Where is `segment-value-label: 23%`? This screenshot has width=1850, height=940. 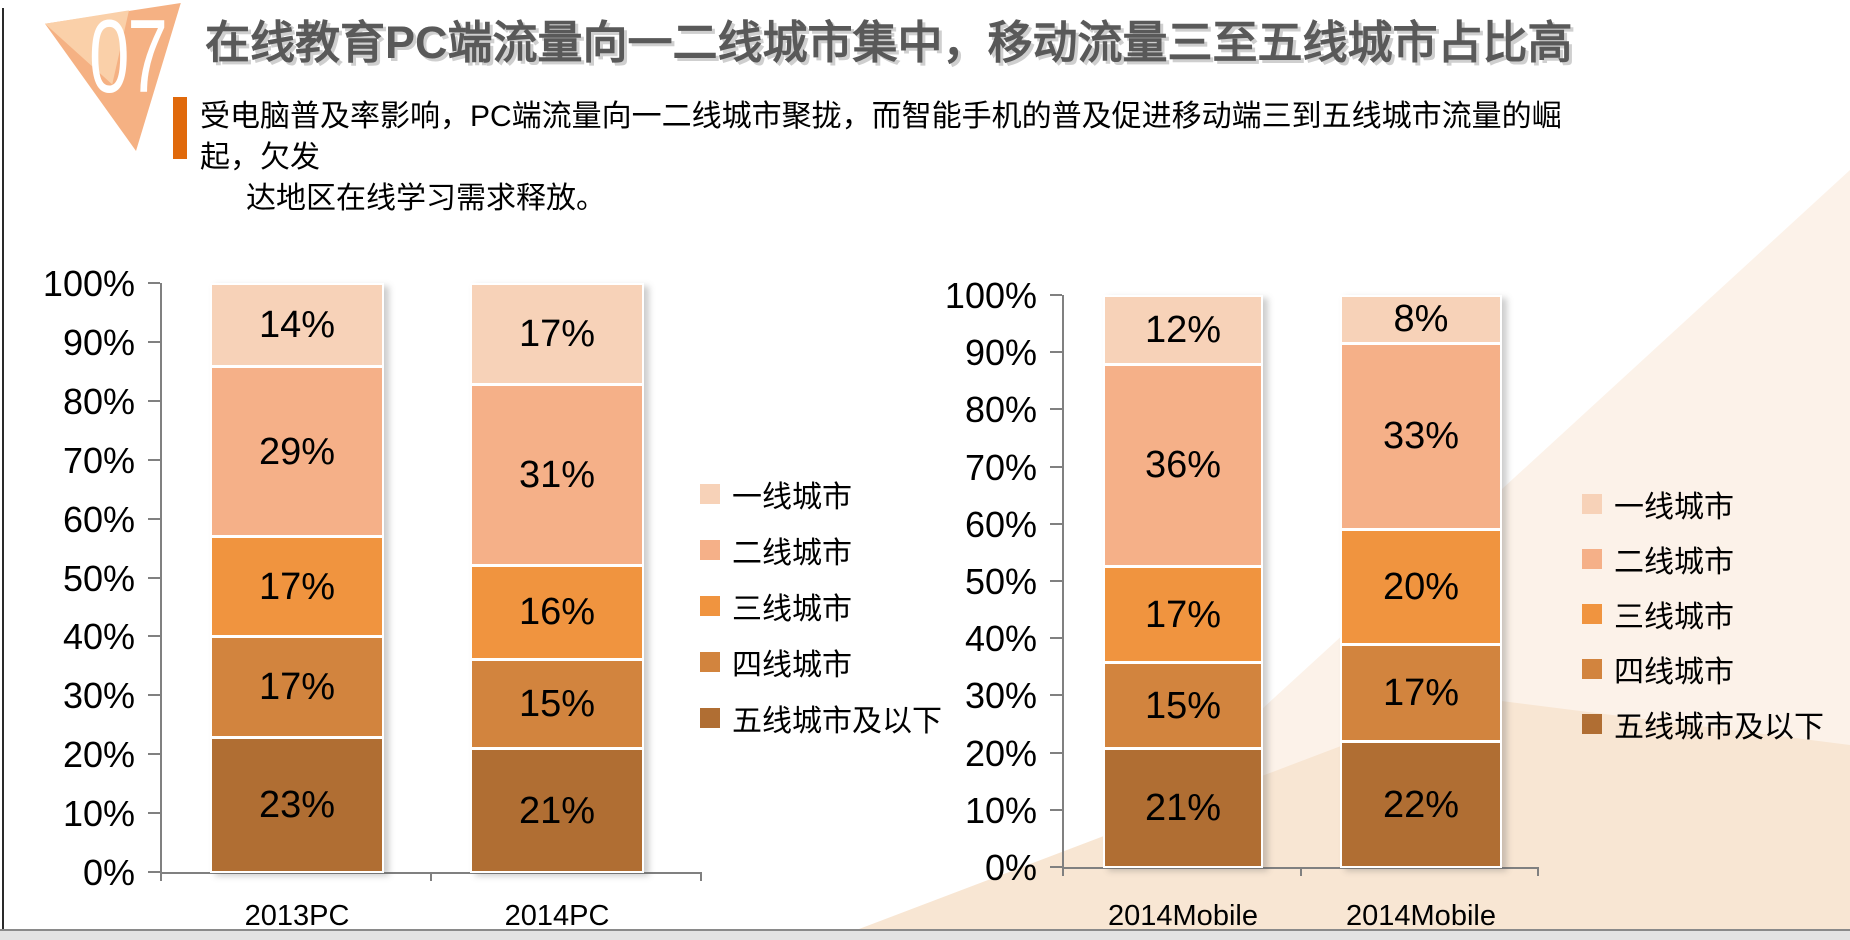
segment-value-label: 23% is located at coordinates (297, 804).